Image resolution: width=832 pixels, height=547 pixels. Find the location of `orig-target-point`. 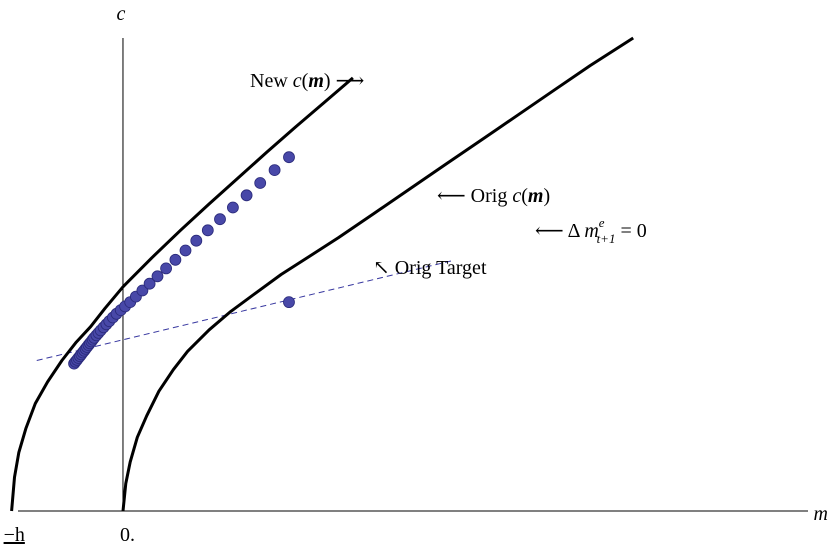

orig-target-point is located at coordinates (289, 302).